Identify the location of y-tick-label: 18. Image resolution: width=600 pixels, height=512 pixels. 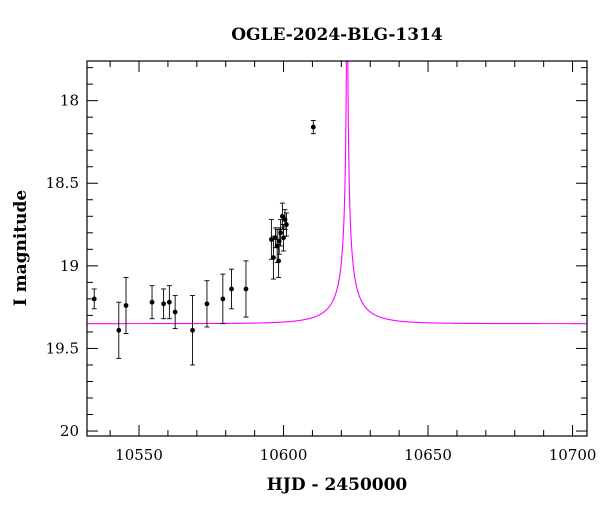
(69, 101).